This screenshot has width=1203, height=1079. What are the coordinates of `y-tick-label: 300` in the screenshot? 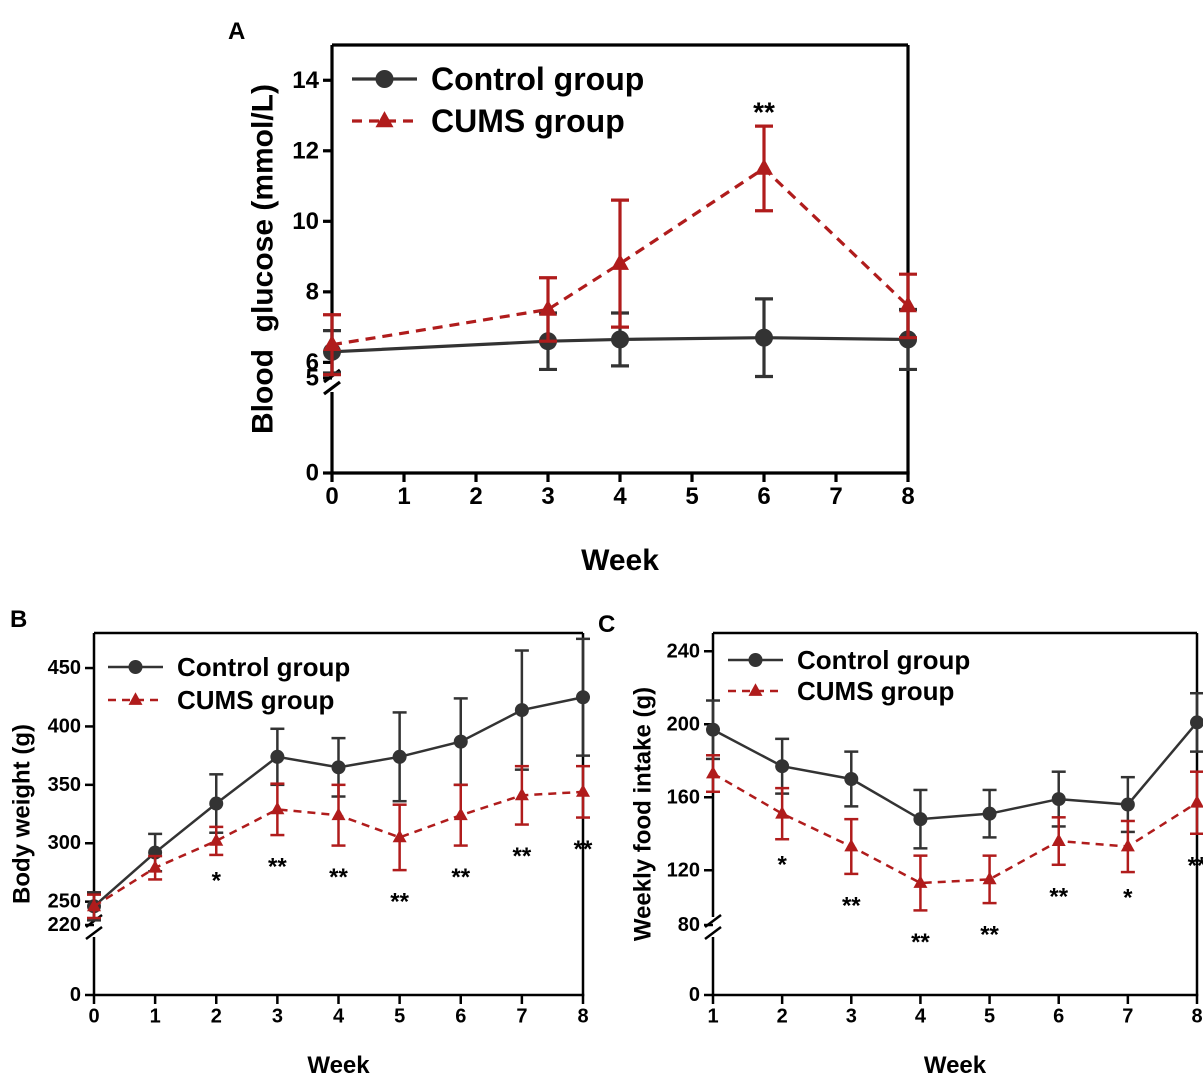 It's located at (64, 843).